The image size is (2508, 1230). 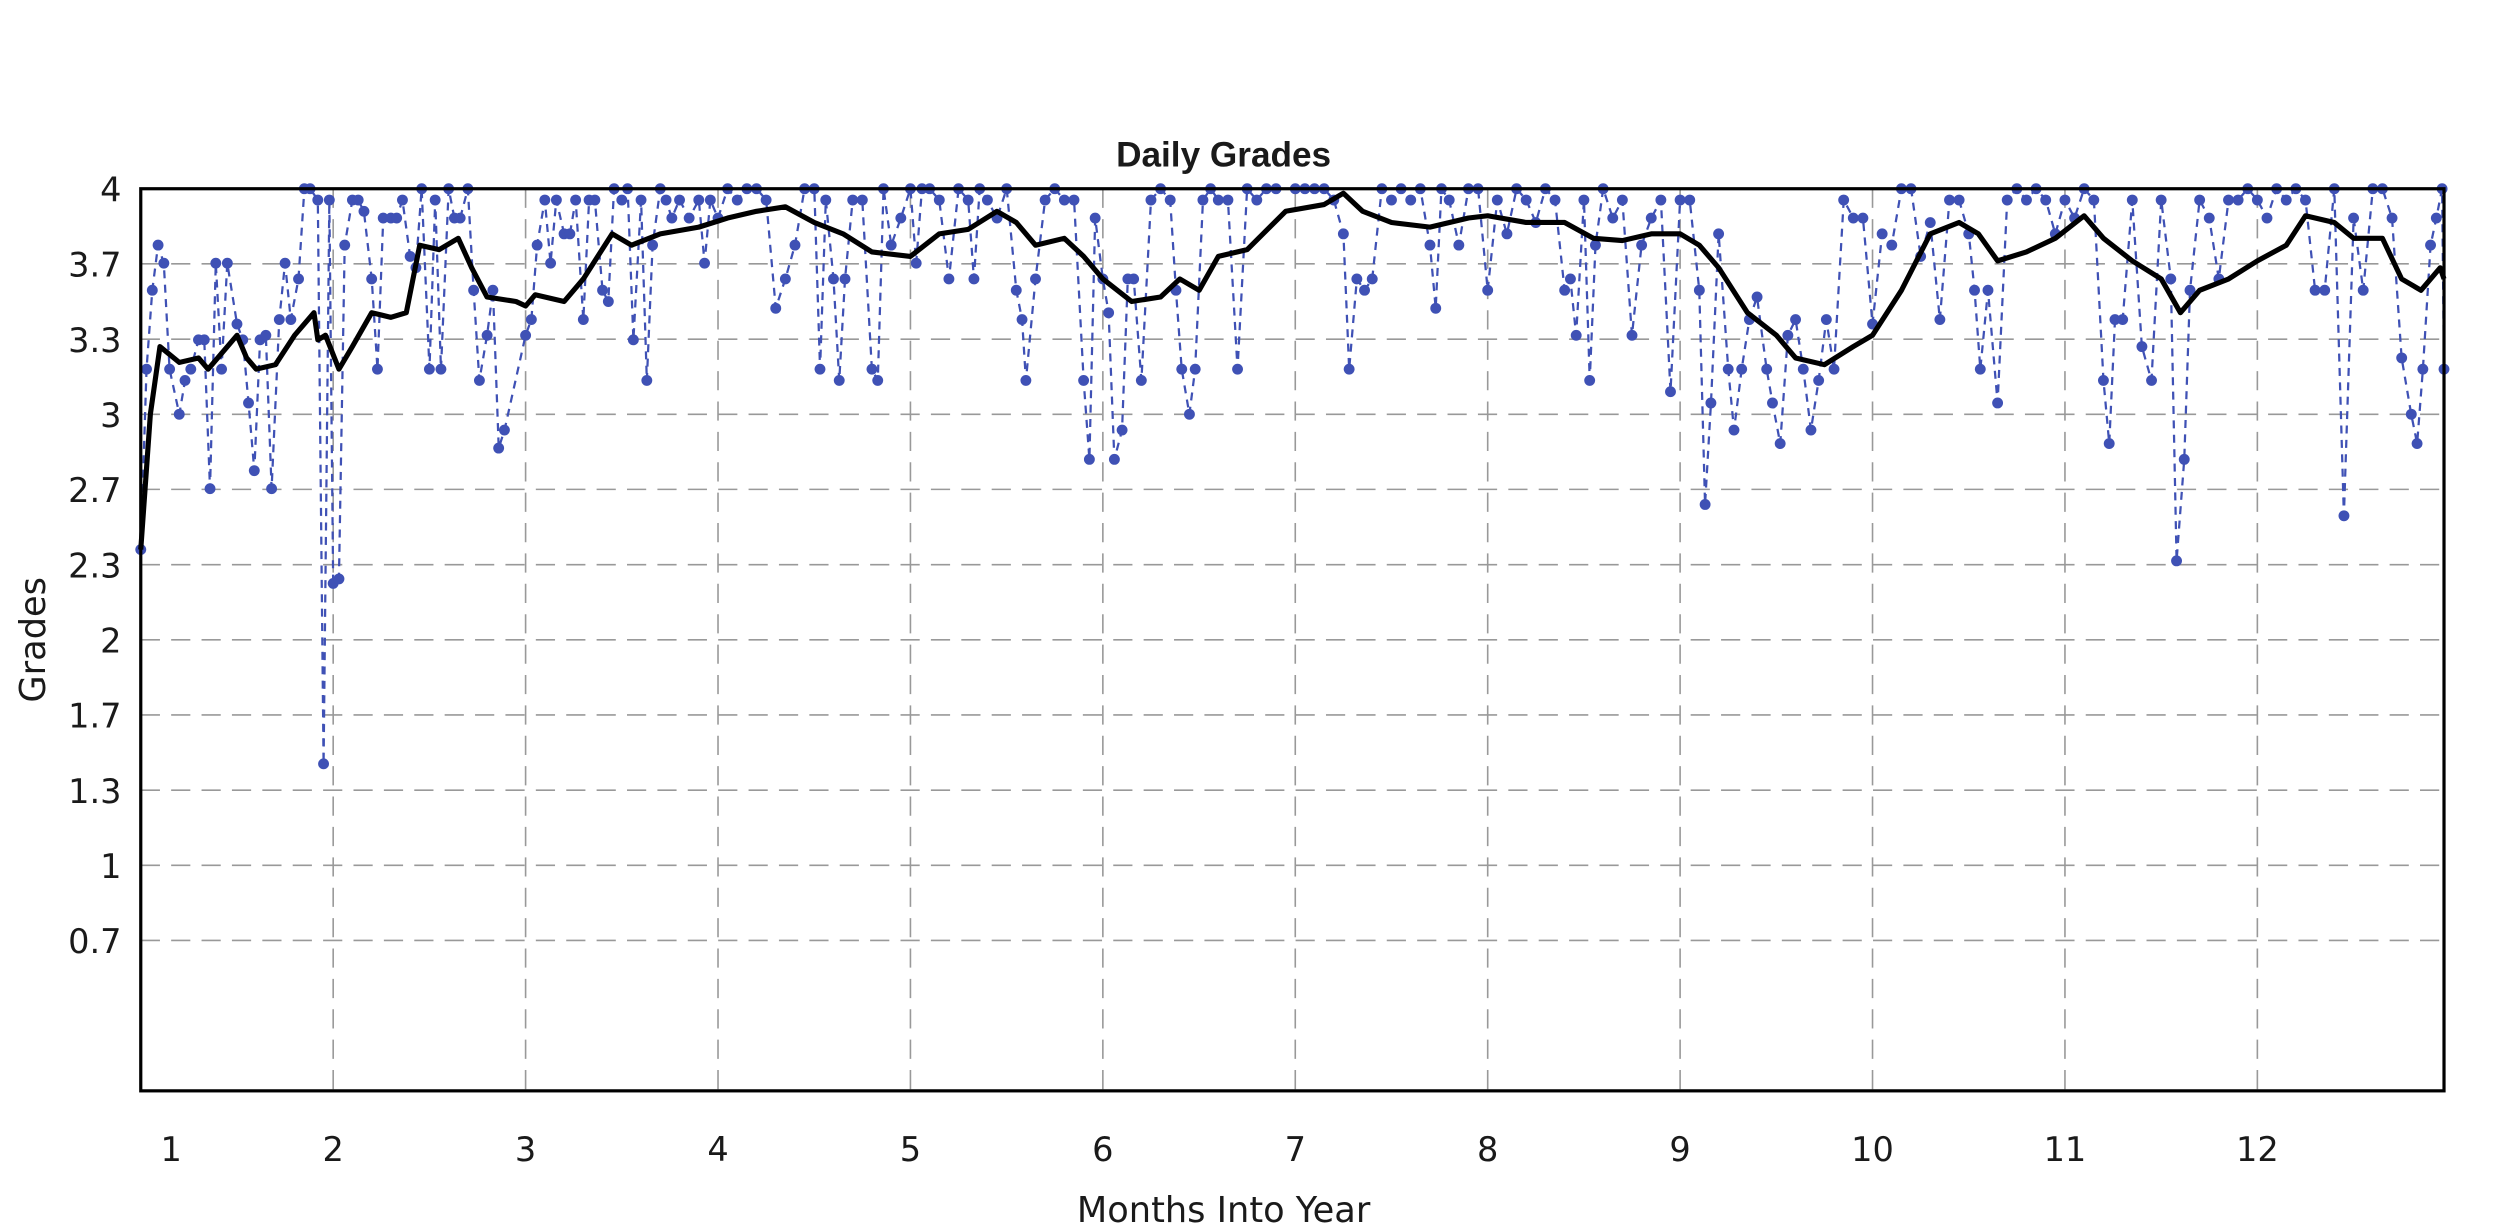 I want to click on x-tick-label: 2, so click(x=332, y=1149).